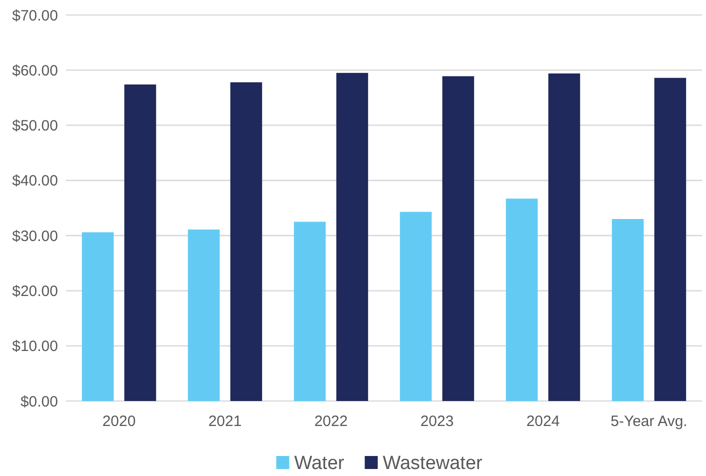  Describe the element at coordinates (35, 347) in the screenshot. I see `y-tick-label: $10.00` at that location.